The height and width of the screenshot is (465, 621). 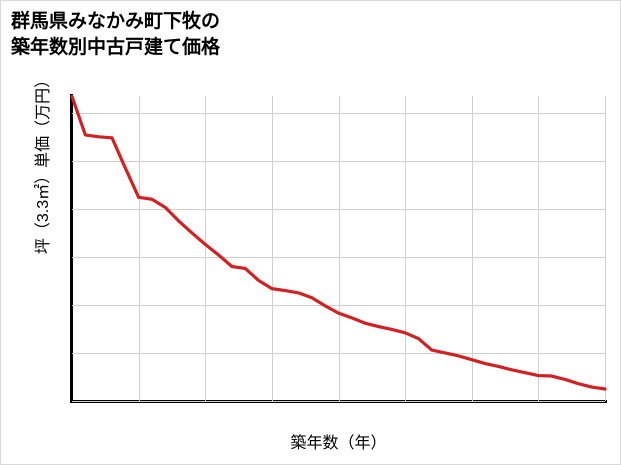 I want to click on chart-title: 群馬県みなかみ町下牧の 築年数別中古戸建て価格, so click(x=116, y=34).